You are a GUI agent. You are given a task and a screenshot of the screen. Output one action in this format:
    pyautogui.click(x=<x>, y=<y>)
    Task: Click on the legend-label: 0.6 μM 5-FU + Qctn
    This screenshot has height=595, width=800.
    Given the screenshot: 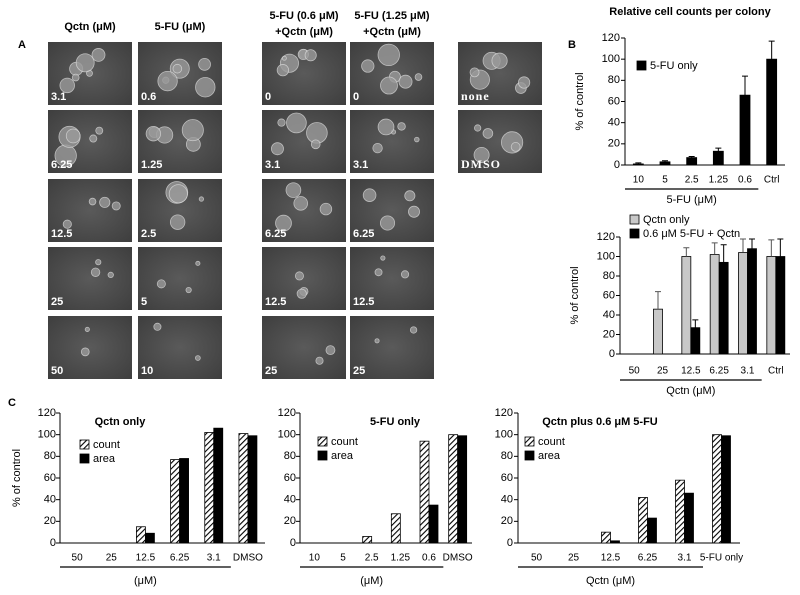 What is the action you would take?
    pyautogui.click(x=691, y=234)
    